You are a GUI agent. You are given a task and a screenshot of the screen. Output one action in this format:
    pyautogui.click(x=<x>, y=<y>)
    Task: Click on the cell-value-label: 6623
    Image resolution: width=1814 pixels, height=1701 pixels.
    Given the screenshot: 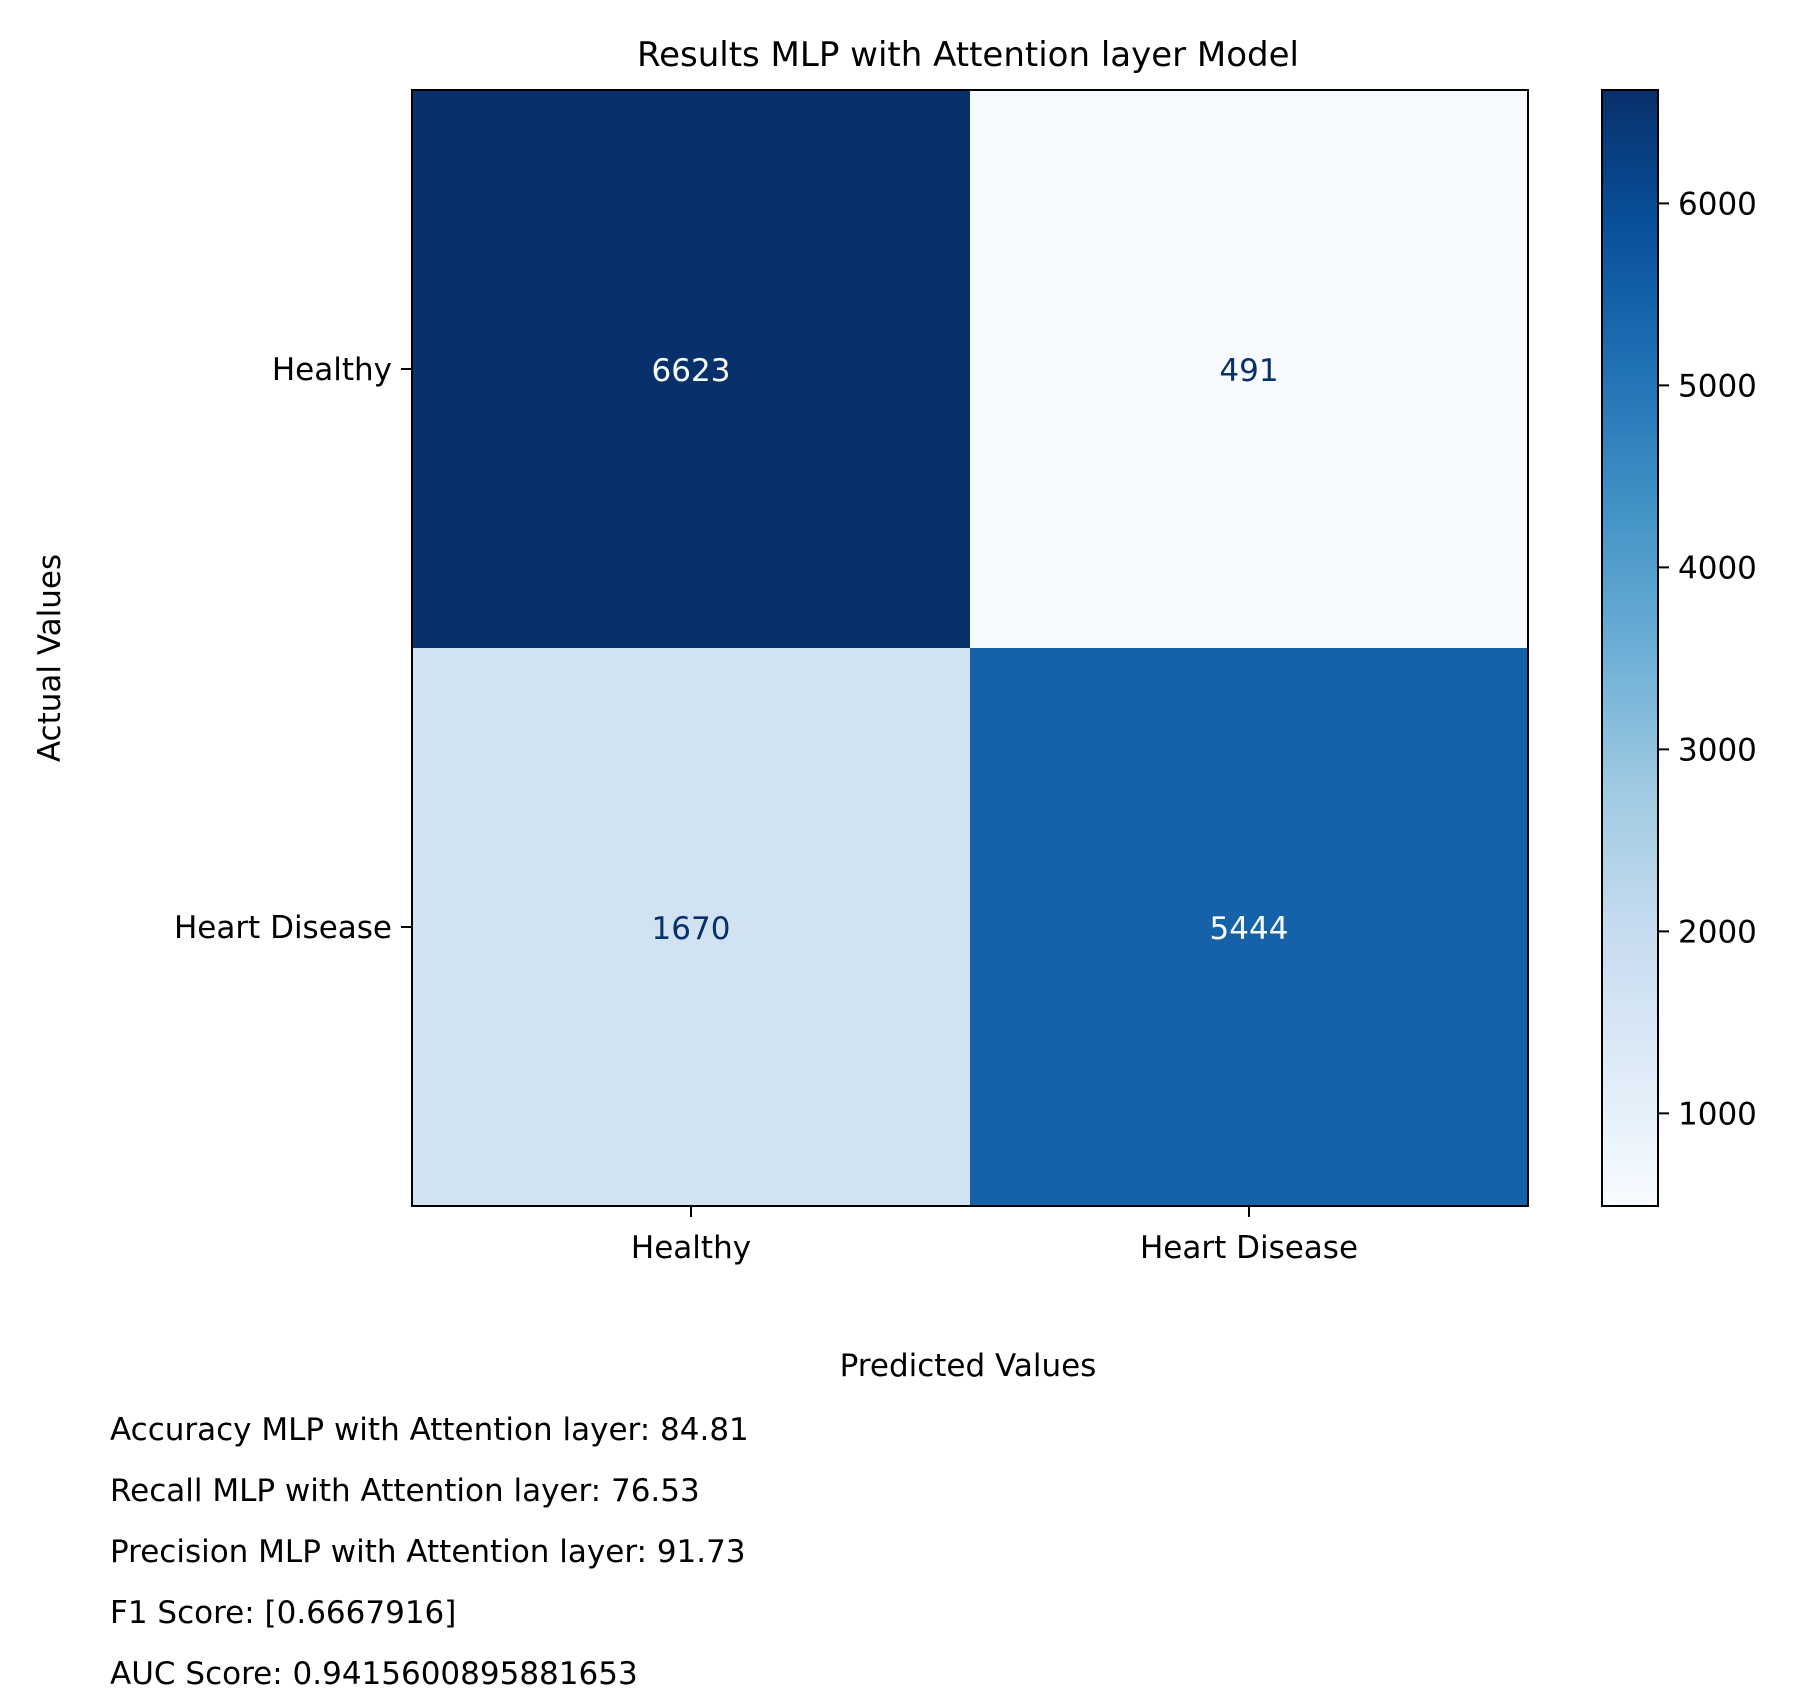 What is the action you would take?
    pyautogui.click(x=691, y=371)
    